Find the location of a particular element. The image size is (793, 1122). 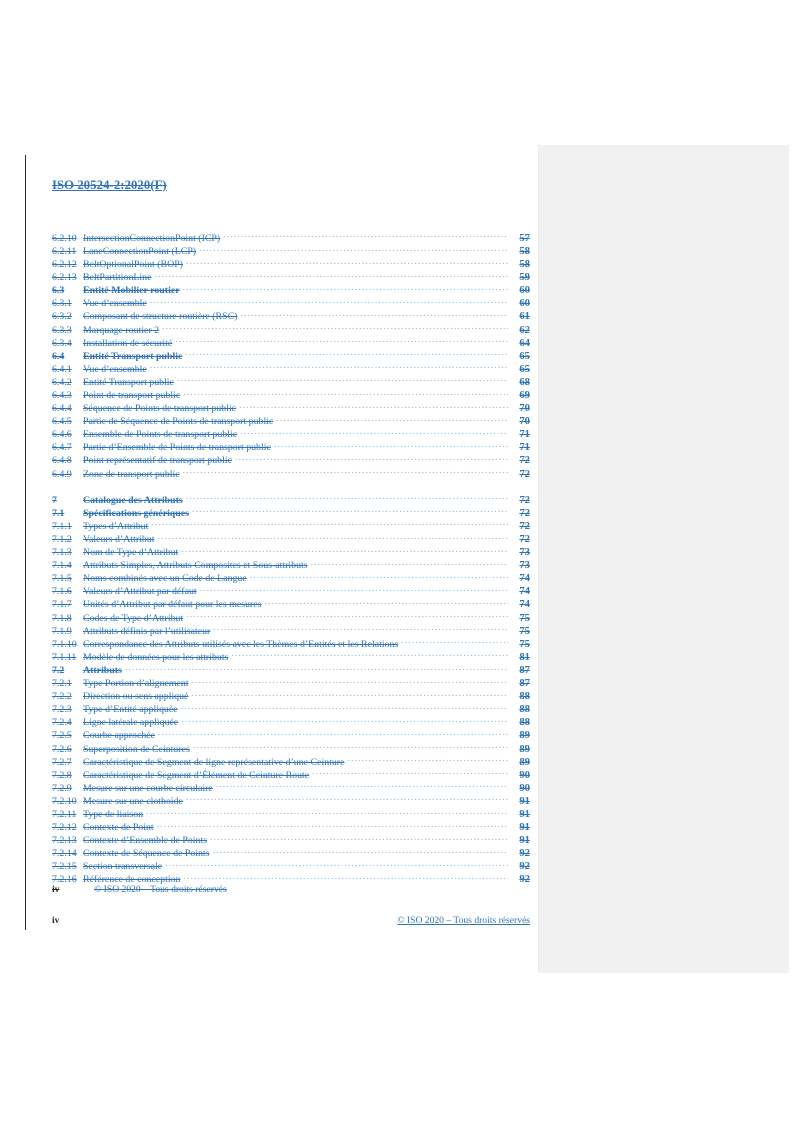

toc-entry: 6.2.12 BeltOptionalPoint (BOP) 58 is located at coordinates (291, 263).